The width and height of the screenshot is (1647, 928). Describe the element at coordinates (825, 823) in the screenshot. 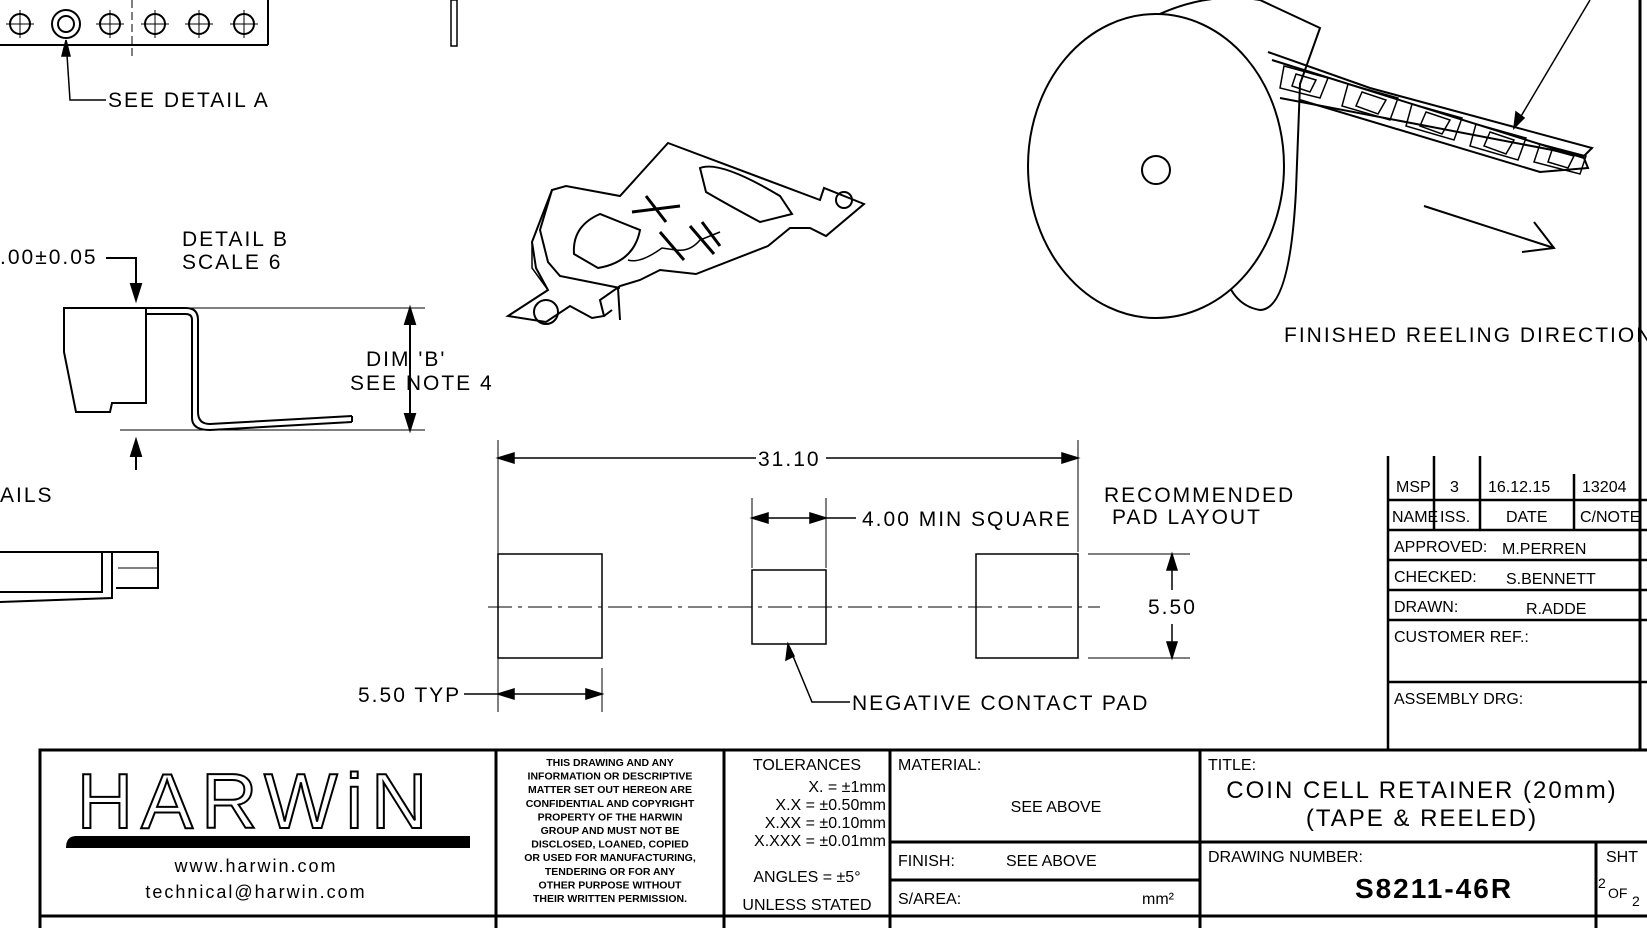

I see `tolerance-line: X.XX = ±0.10mm` at that location.